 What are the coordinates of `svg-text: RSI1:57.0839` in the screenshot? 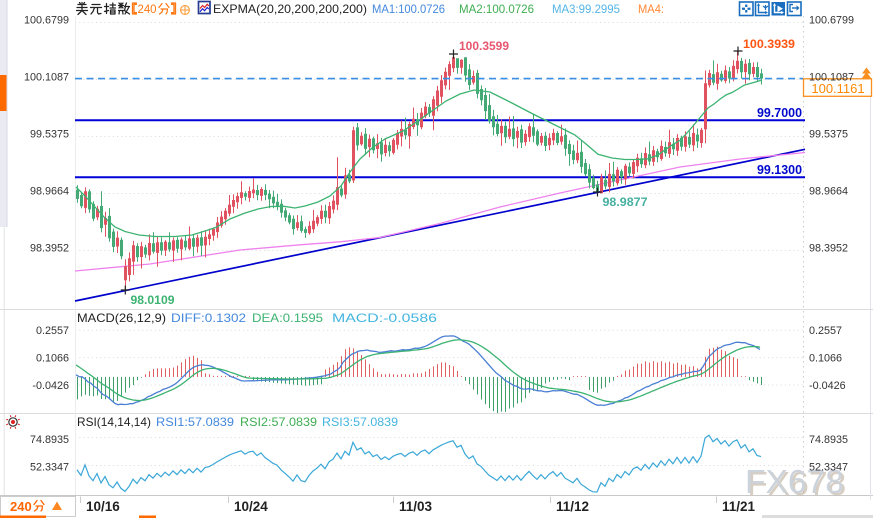 It's located at (195, 422).